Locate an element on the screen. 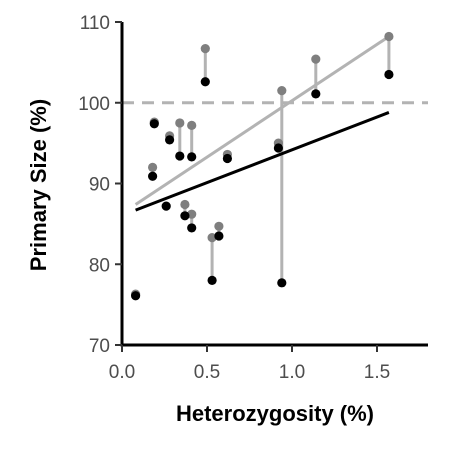 Image resolution: width=450 pixels, height=450 pixels. x-tick-label: 0.0 is located at coordinates (122, 372).